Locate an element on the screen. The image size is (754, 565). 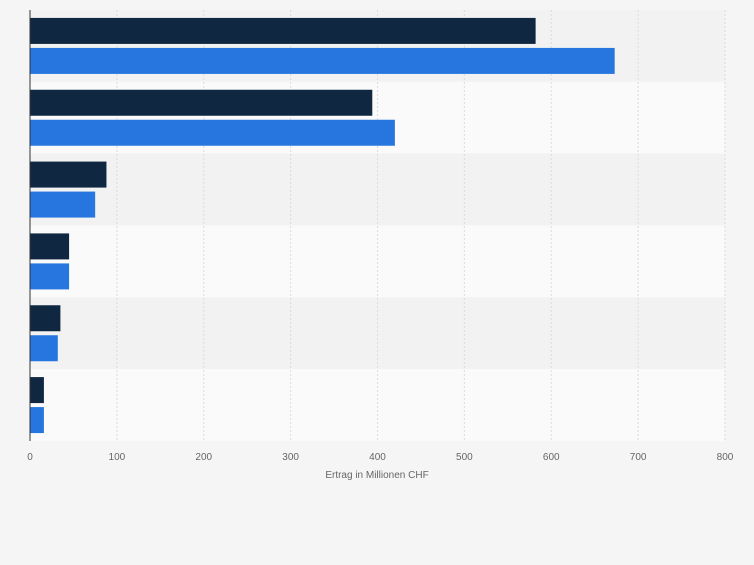
bar-series1-category6 is located at coordinates (37, 390).